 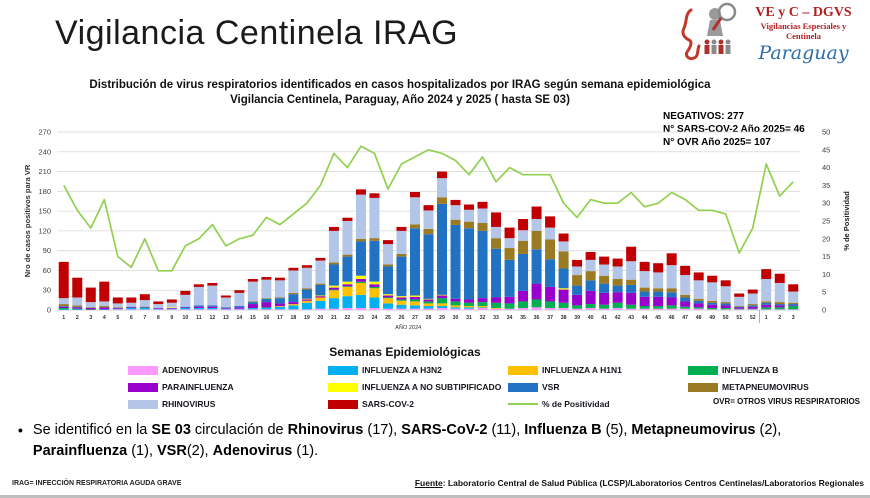 What do you see at coordinates (442, 318) in the screenshot?
I see `x-tick-label: 29` at bounding box center [442, 318].